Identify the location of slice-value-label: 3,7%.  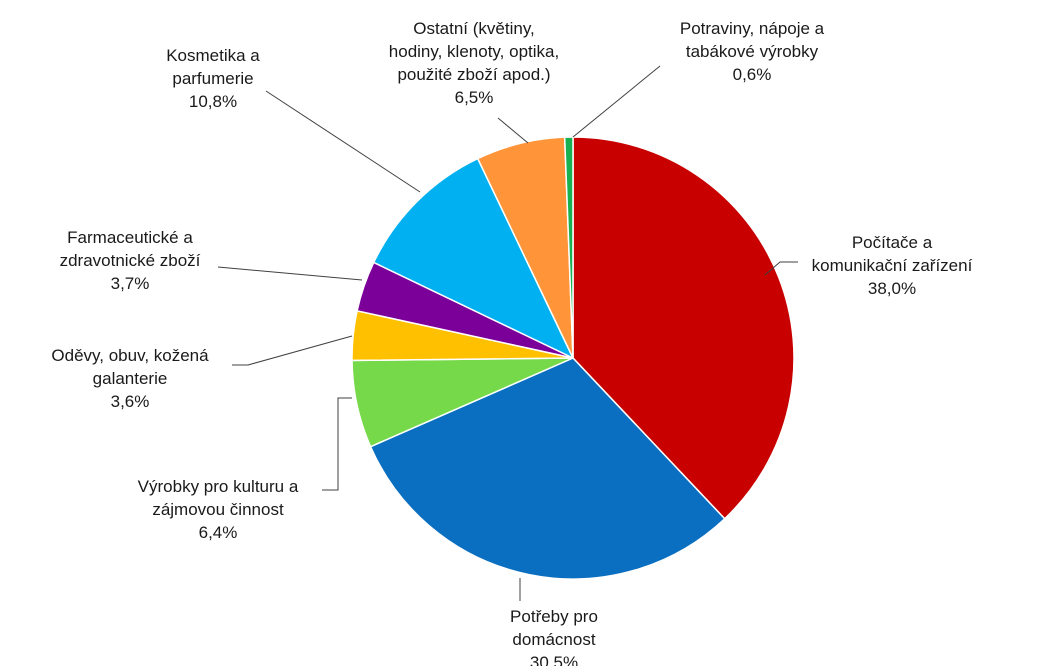
(130, 283).